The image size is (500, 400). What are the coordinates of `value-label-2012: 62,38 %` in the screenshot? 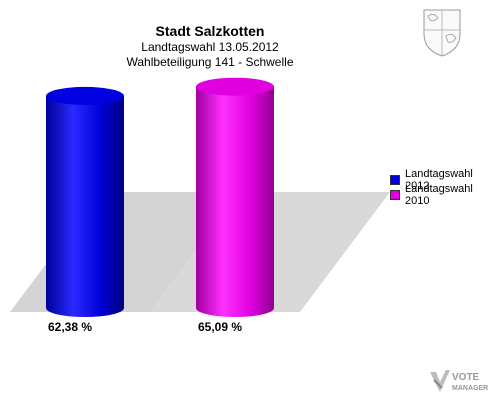 It's located at (70, 327).